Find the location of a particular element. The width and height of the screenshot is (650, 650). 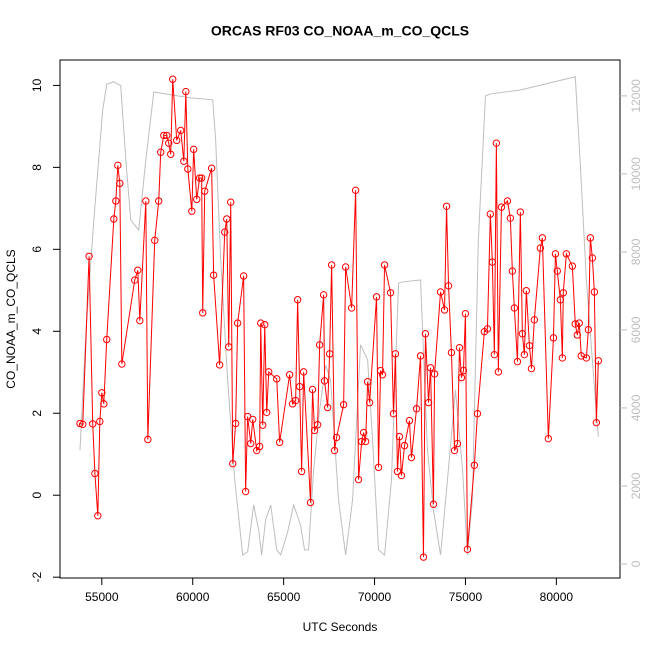

y2-tick-label: 0 is located at coordinates (636, 563).